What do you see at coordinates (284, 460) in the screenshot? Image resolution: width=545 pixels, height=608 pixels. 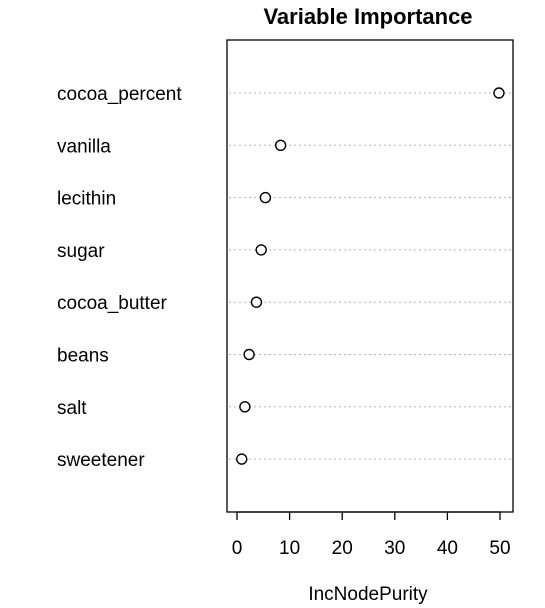 I see `row-sweetener: sweetener` at bounding box center [284, 460].